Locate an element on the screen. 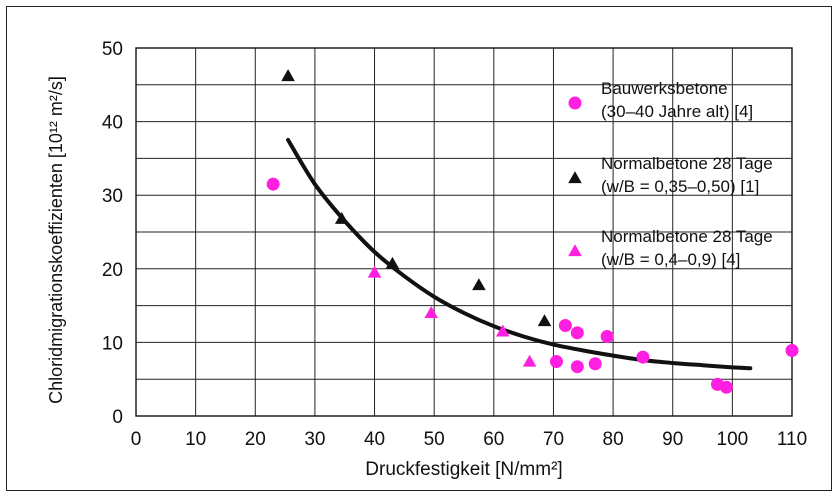 This screenshot has height=499, width=840. y-tick-label: 30 is located at coordinates (112, 196).